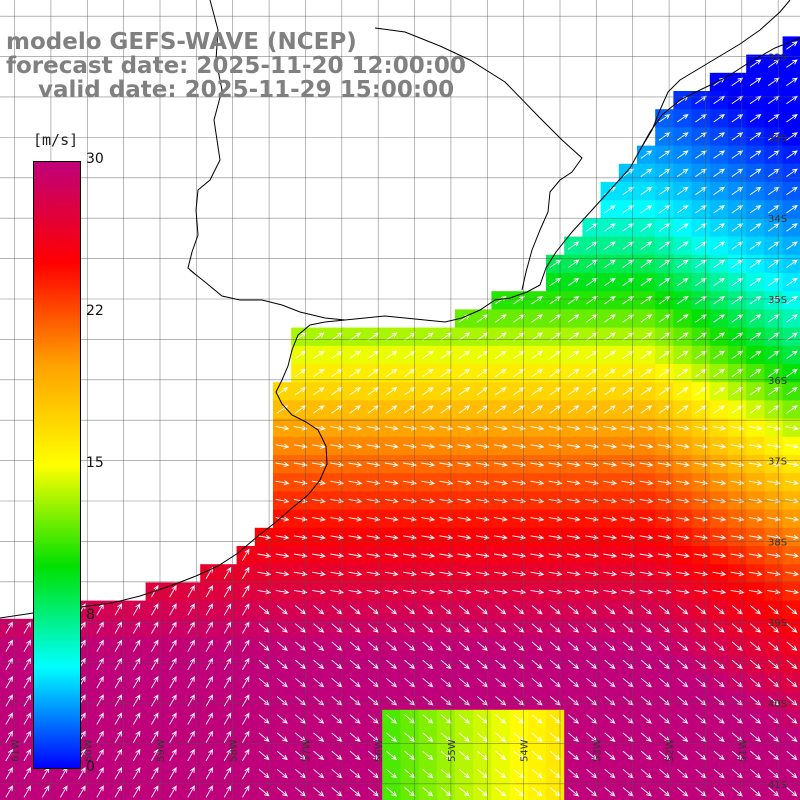 The image size is (800, 800). Describe the element at coordinates (16, 750) in the screenshot. I see `longitude-label: 61W` at that location.